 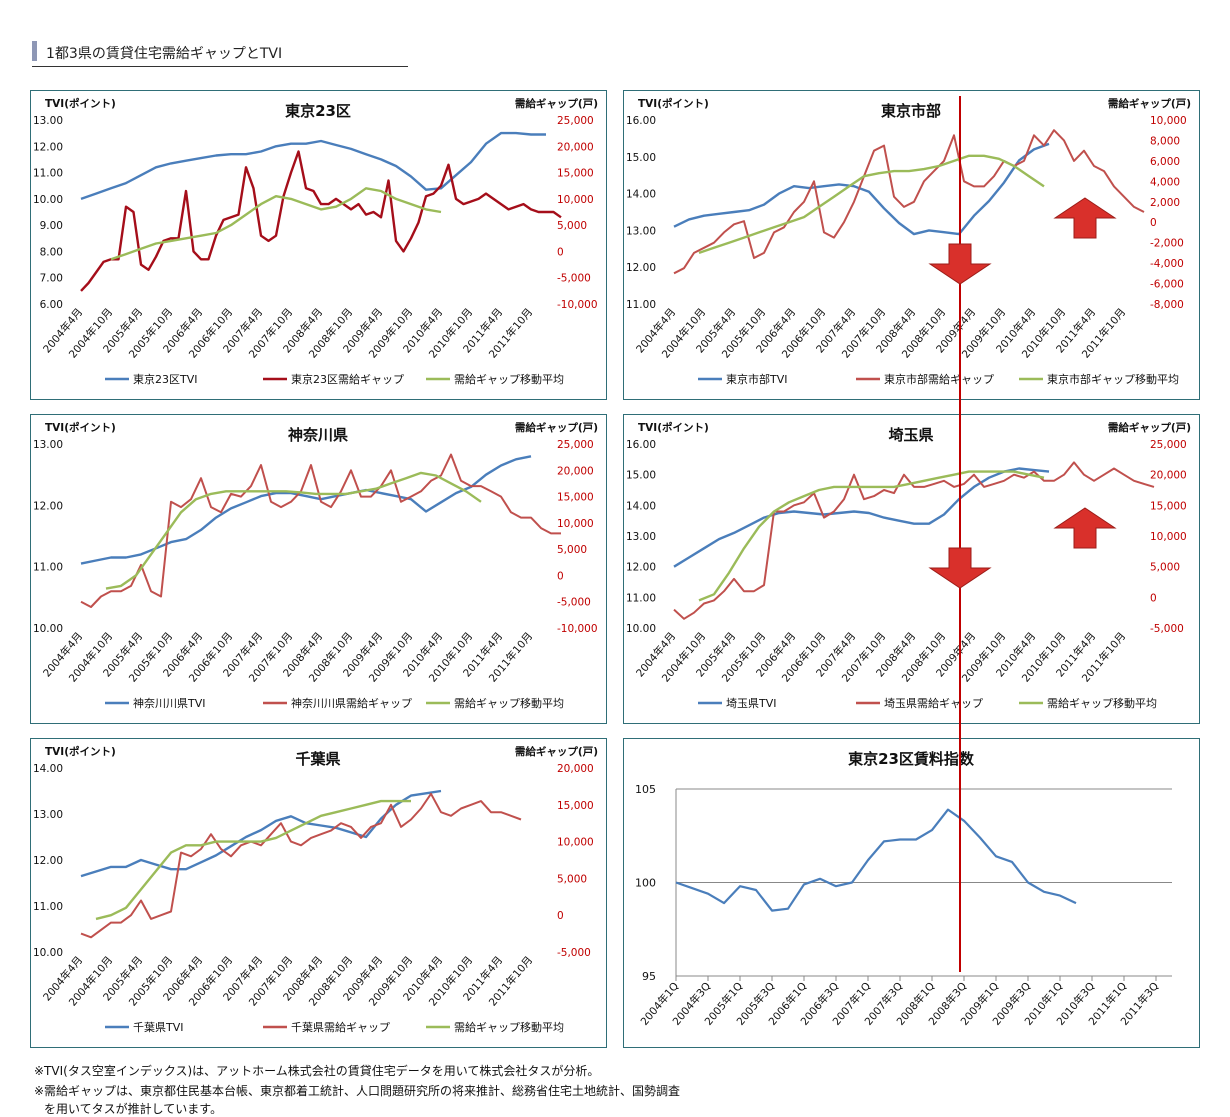 What do you see at coordinates (939, 379) in the screenshot?
I see `legend-entry: 東京市部需給ギャップ` at bounding box center [939, 379].